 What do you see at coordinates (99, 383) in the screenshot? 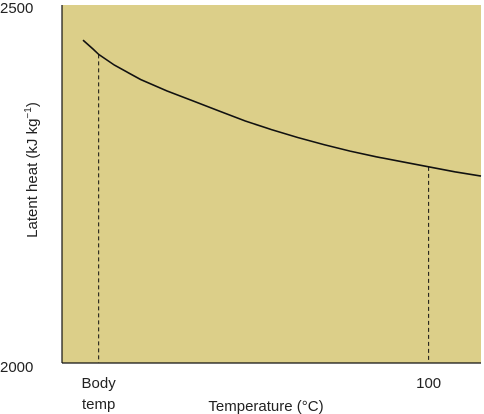
I see `x-tick-label-0-line-0: Body` at bounding box center [99, 383].